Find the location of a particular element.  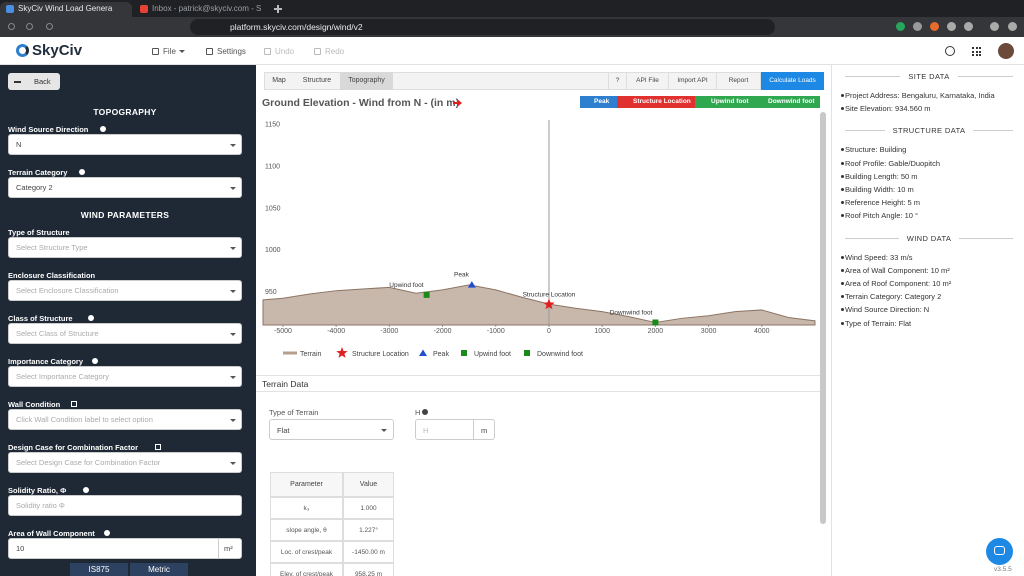

summary-item: Roof Pitch Angle: 10 ° is located at coordinates (882, 216).